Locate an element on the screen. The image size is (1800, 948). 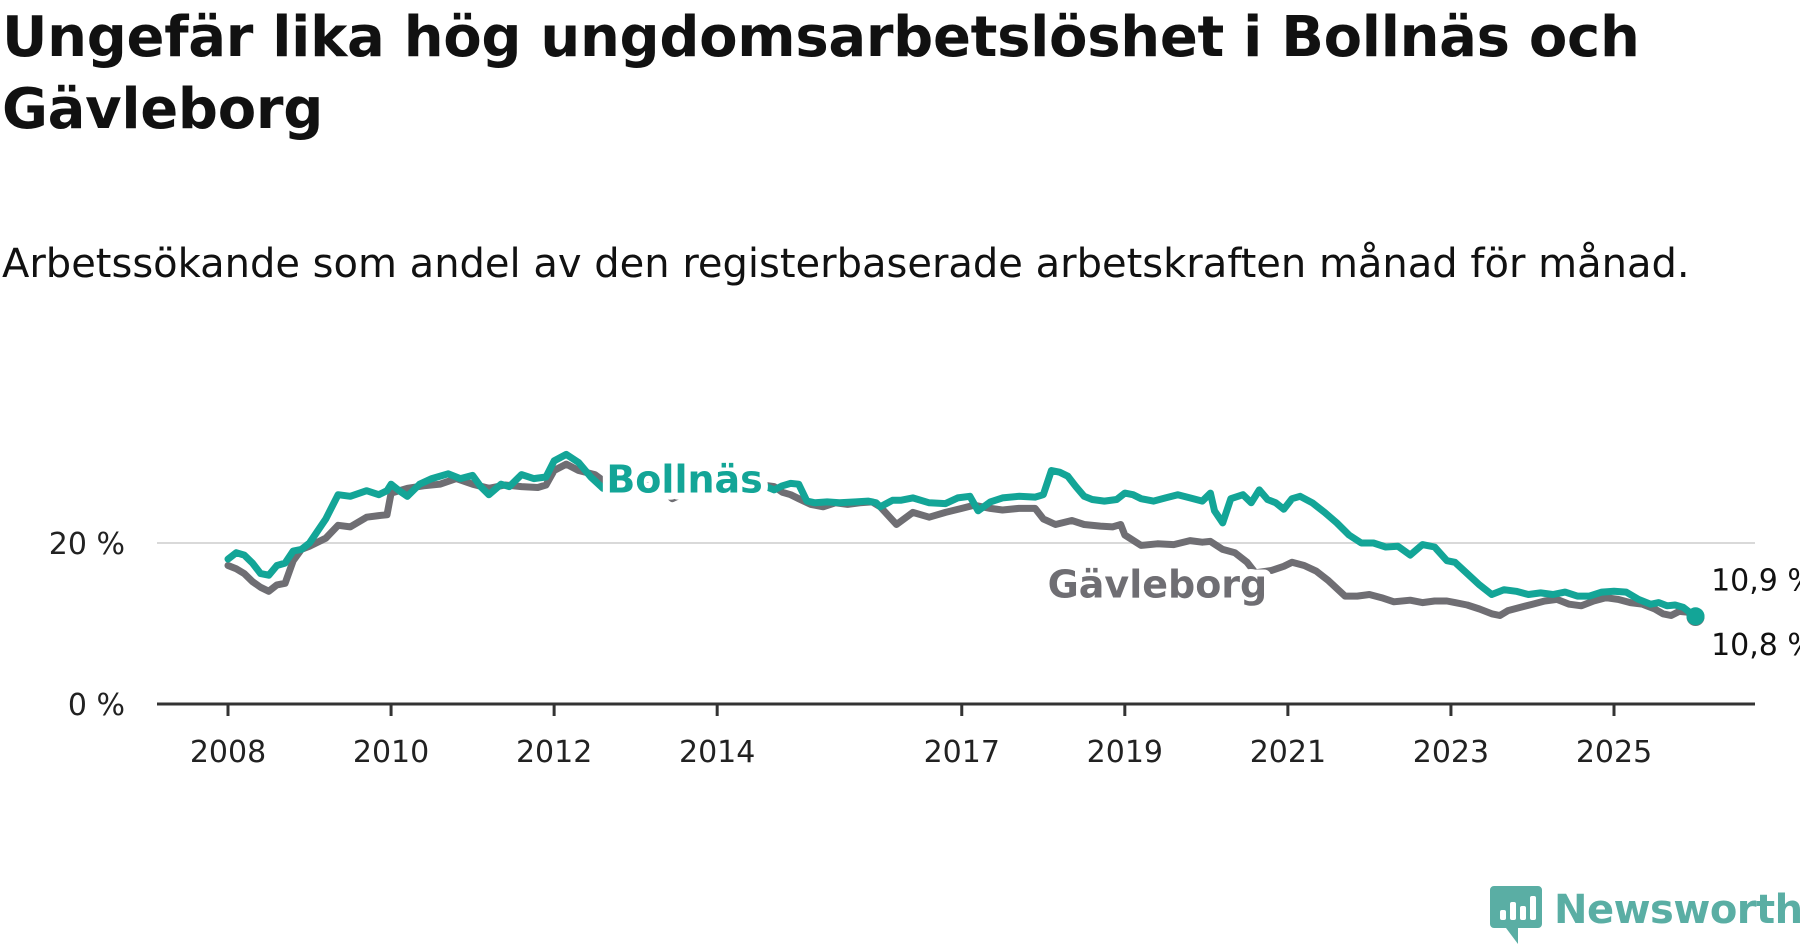
x-tick-label: 2023 is located at coordinates (1451, 752).